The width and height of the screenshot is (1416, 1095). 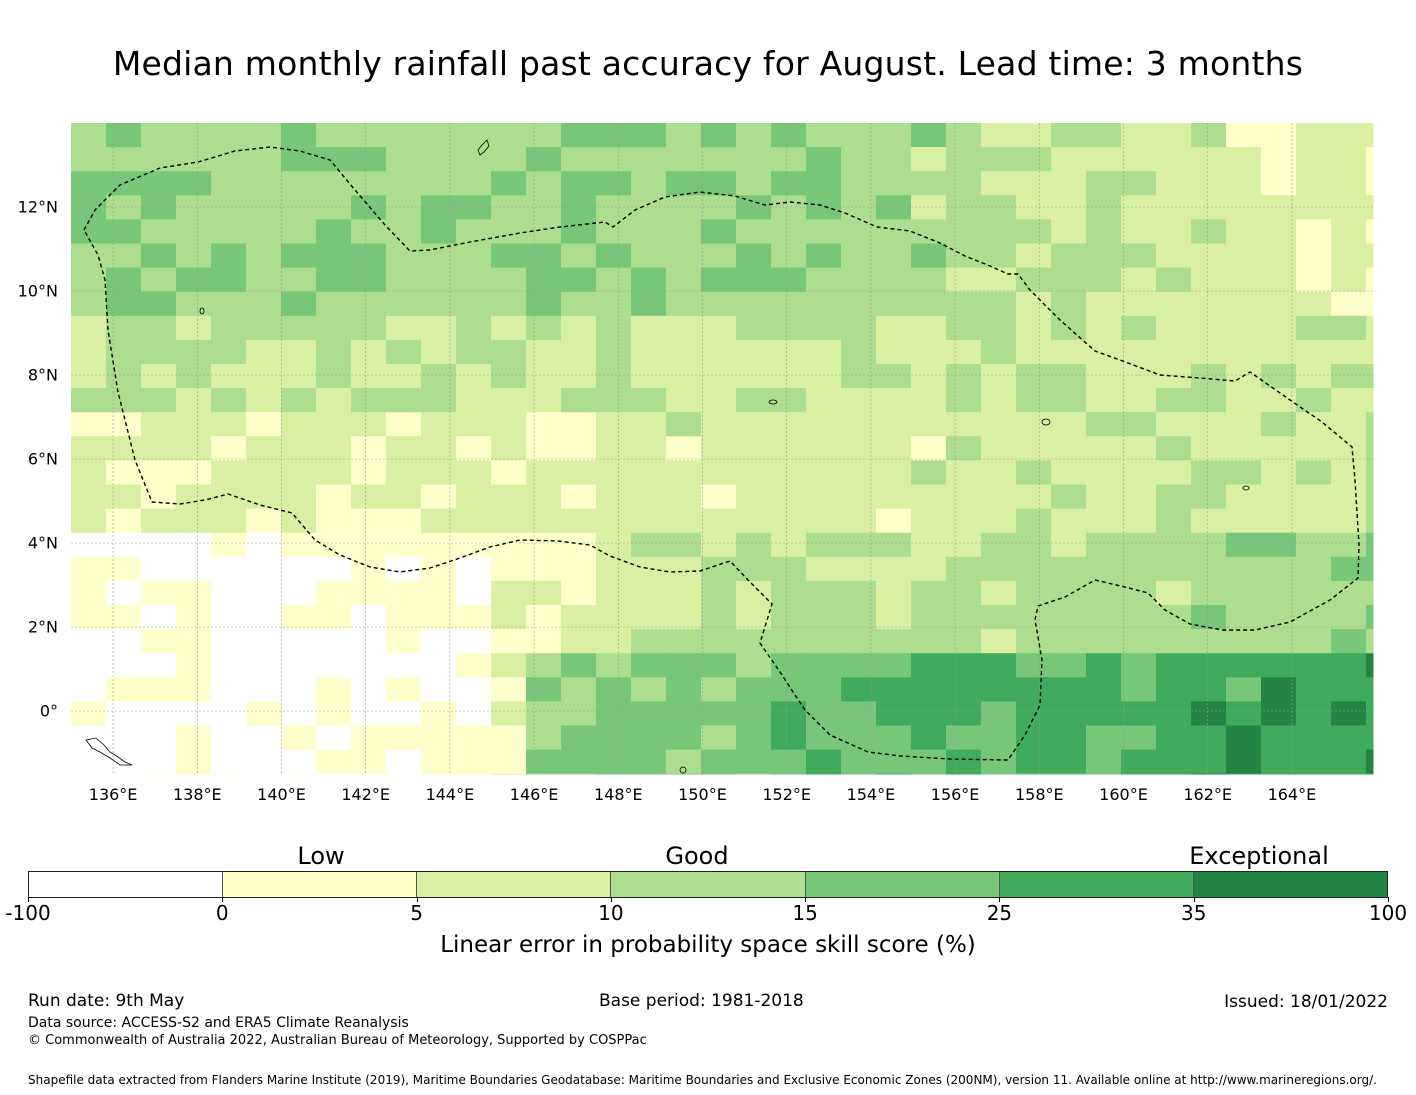 I want to click on lat-tick-label: 0°, so click(x=48, y=711).